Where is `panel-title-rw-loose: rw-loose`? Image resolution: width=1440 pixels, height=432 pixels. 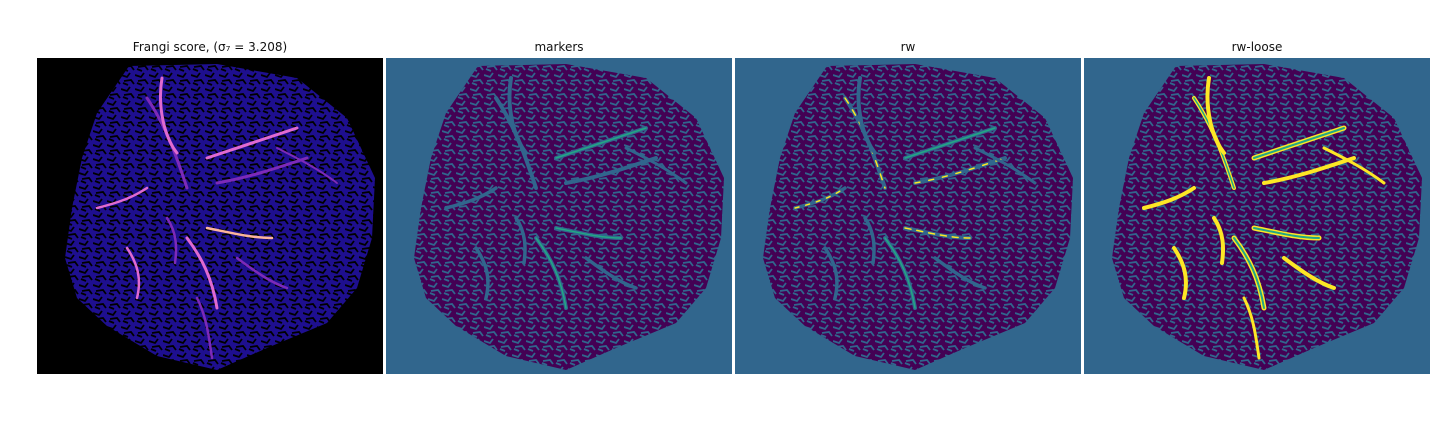
panel-title-rw-loose: rw-loose is located at coordinates (1257, 47).